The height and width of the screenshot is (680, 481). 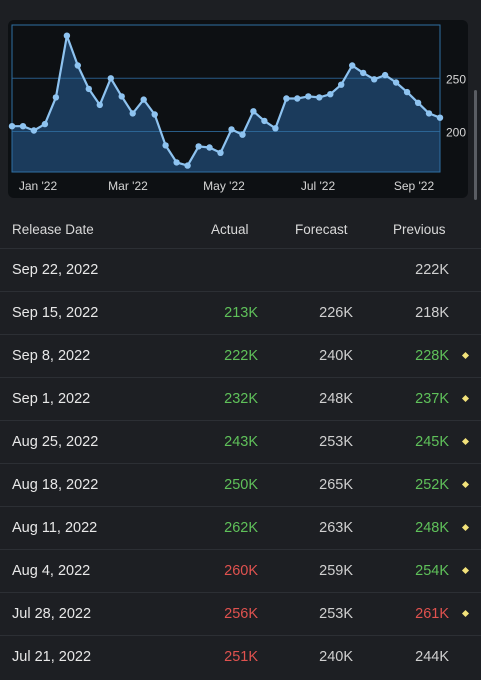 I want to click on x-tick-label: Jul '22, so click(x=318, y=186).